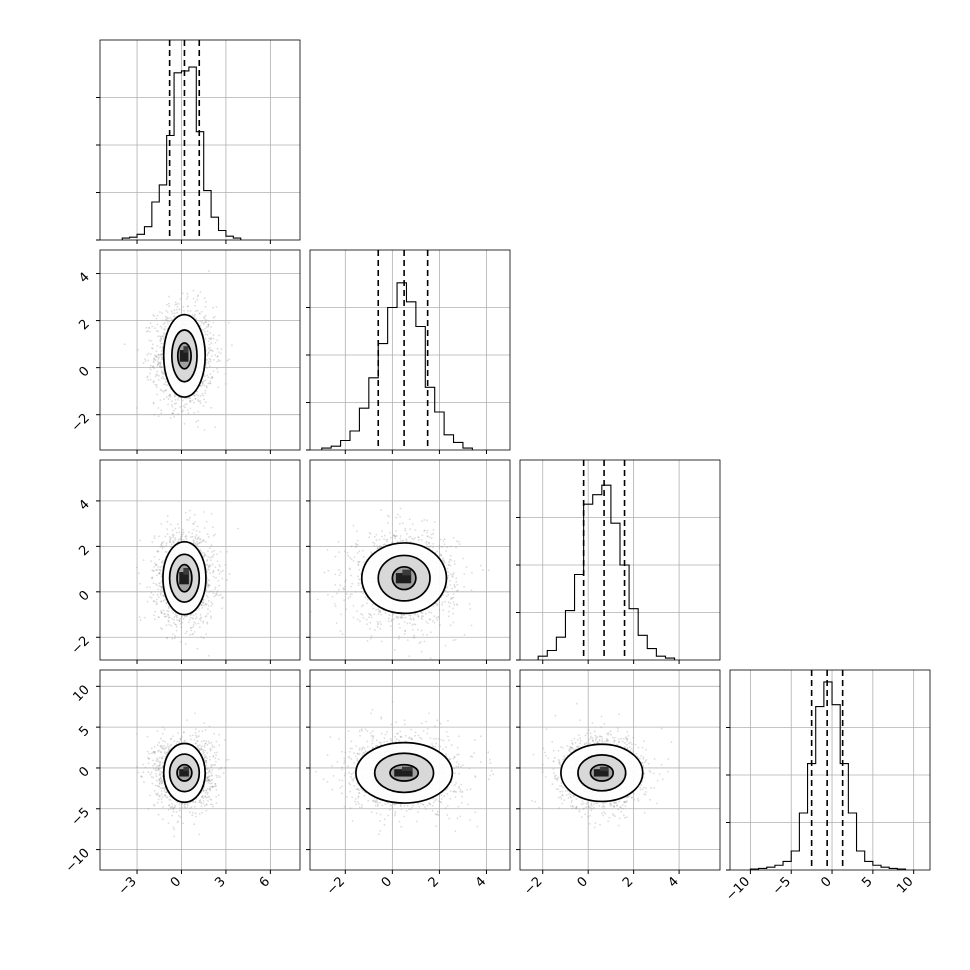  Describe the element at coordinates (84, 551) in the screenshot. I see `y-tick-label: 2` at that location.